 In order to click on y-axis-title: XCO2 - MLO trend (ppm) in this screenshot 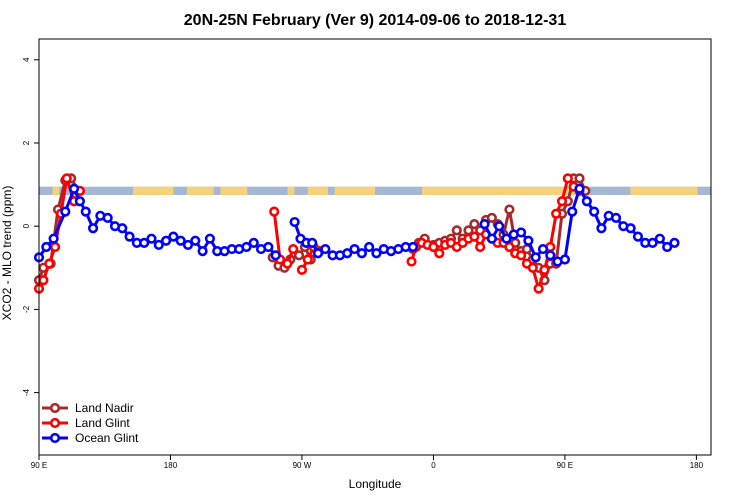, I will do `click(7, 253)`.